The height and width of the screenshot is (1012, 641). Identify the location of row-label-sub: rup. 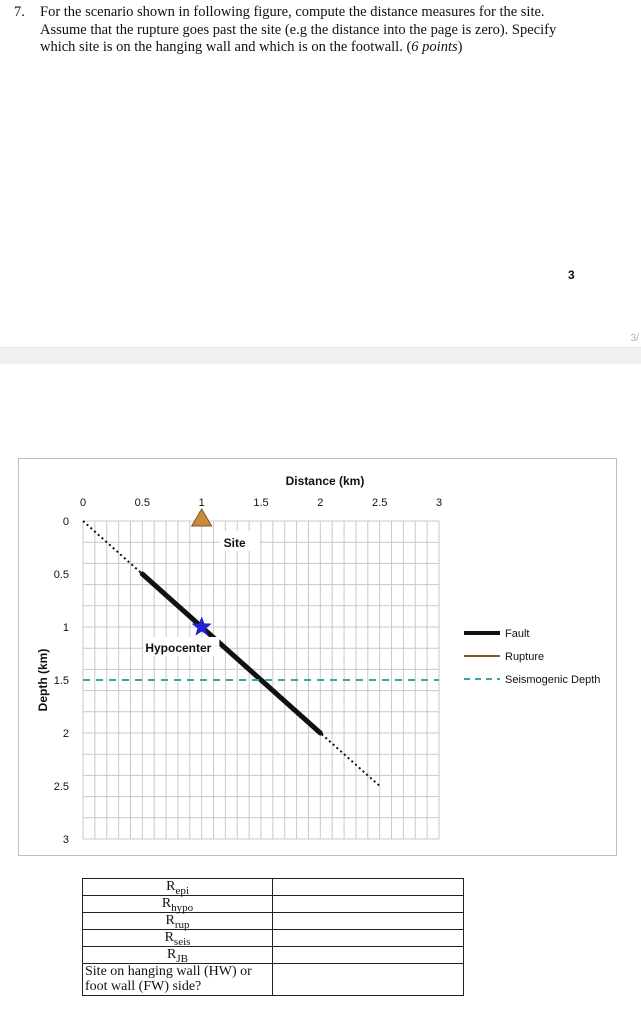
(182, 925).